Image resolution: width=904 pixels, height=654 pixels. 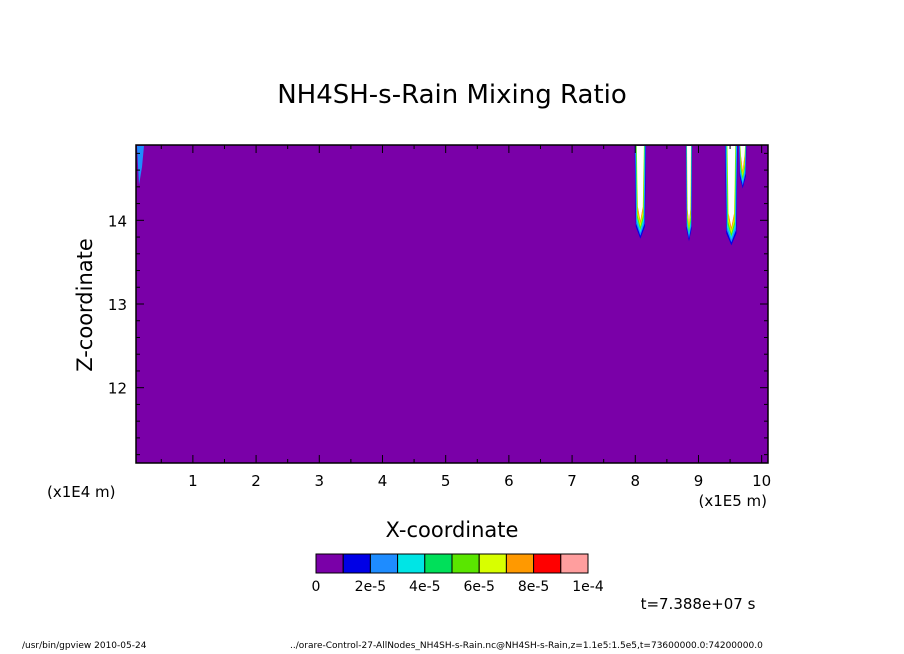 I want to click on x-tick-label: 1, so click(x=193, y=481).